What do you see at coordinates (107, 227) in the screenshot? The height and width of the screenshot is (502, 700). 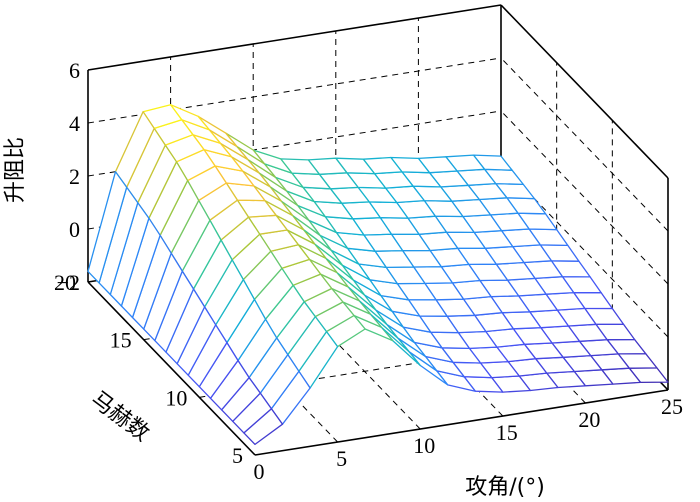 I see `surface-cell` at bounding box center [107, 227].